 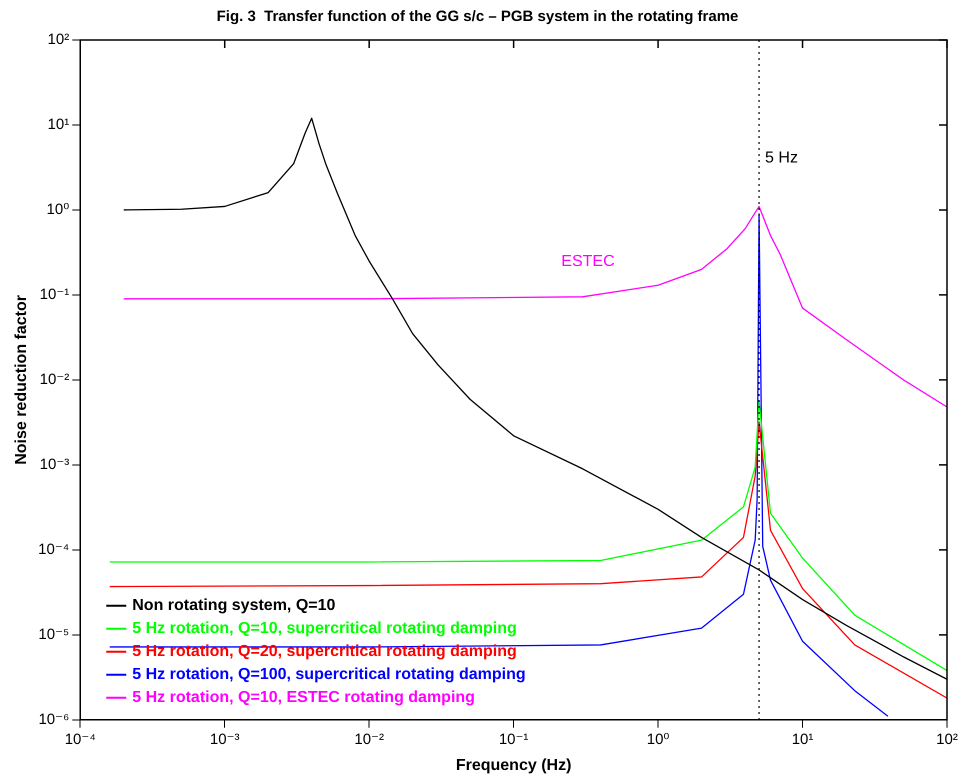 I want to click on legend-label: 5 Hz rotation, Q=10, supercritical rotating damping, so click(x=324, y=629).